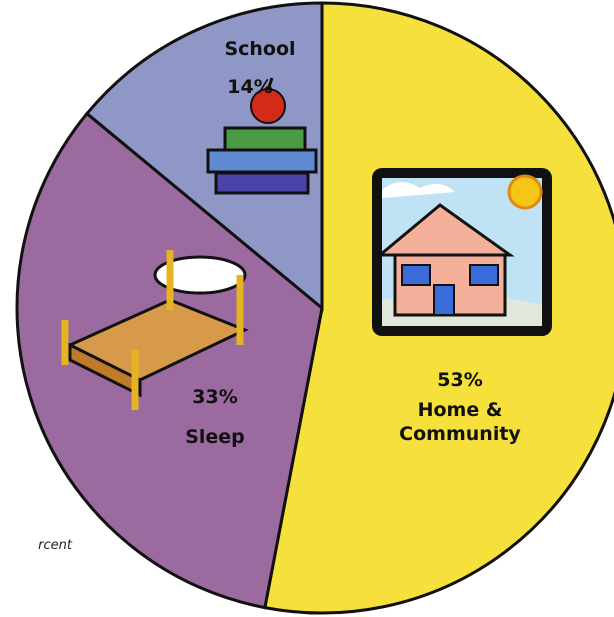 This screenshot has width=614, height=617. What do you see at coordinates (215, 437) in the screenshot?
I see `slice-label: Sleep` at bounding box center [215, 437].